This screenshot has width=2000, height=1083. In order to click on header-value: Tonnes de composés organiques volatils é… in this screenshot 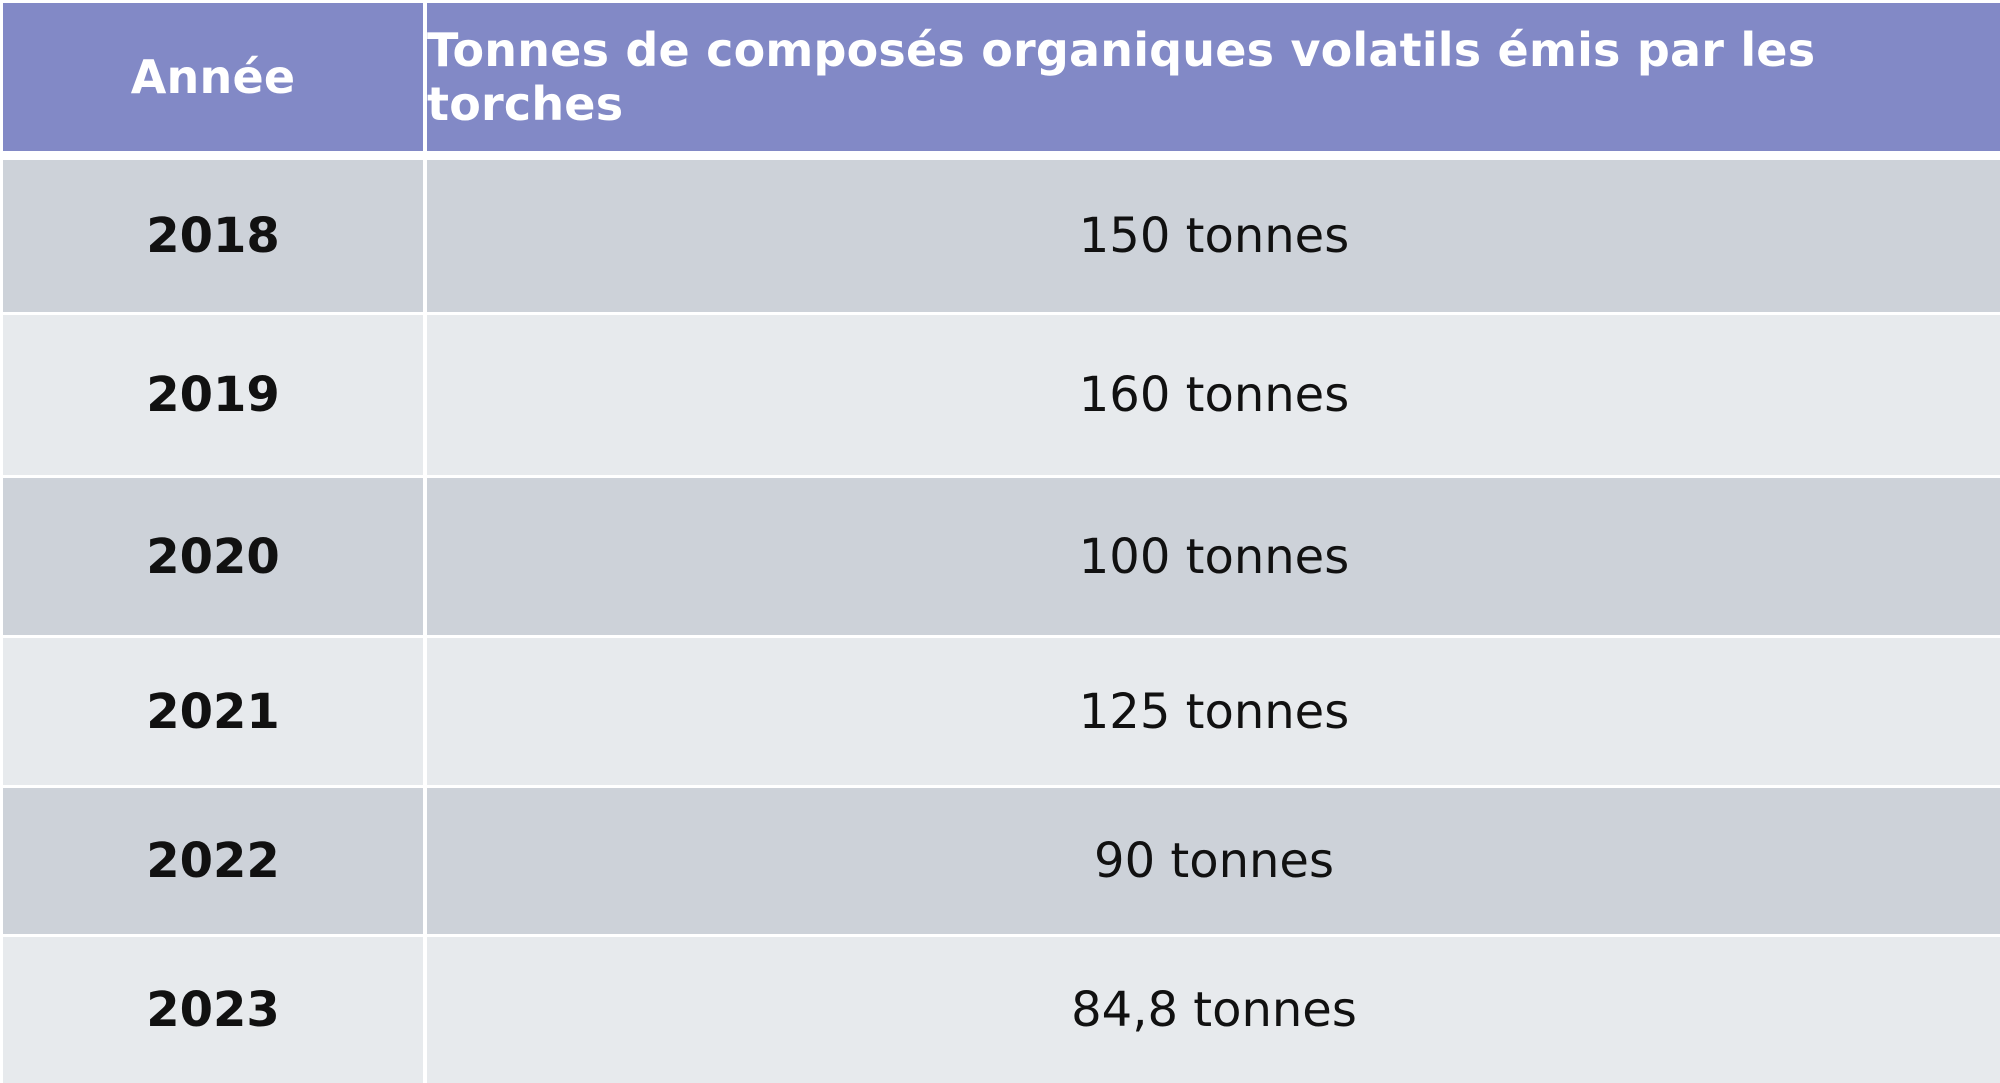, I will do `click(1213, 77)`.